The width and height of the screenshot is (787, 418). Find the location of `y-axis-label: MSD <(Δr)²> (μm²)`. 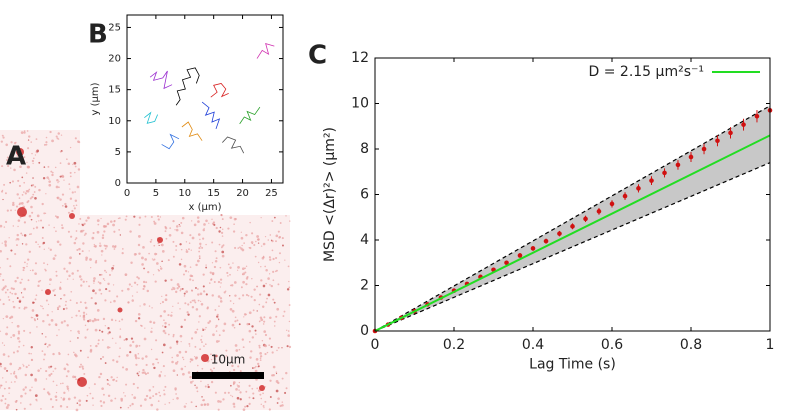

y-axis-label: MSD <(Δr)²> (μm²) is located at coordinates (330, 194).